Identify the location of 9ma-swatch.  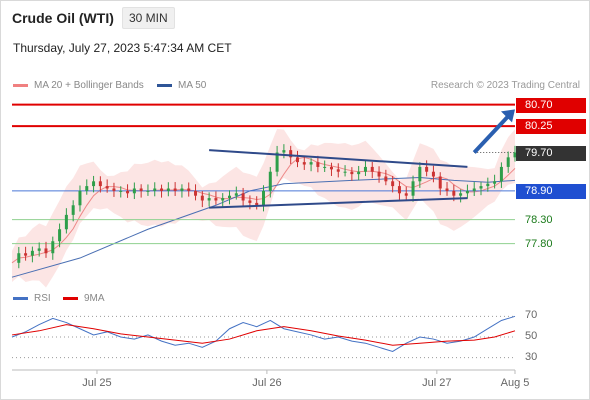
(70, 298).